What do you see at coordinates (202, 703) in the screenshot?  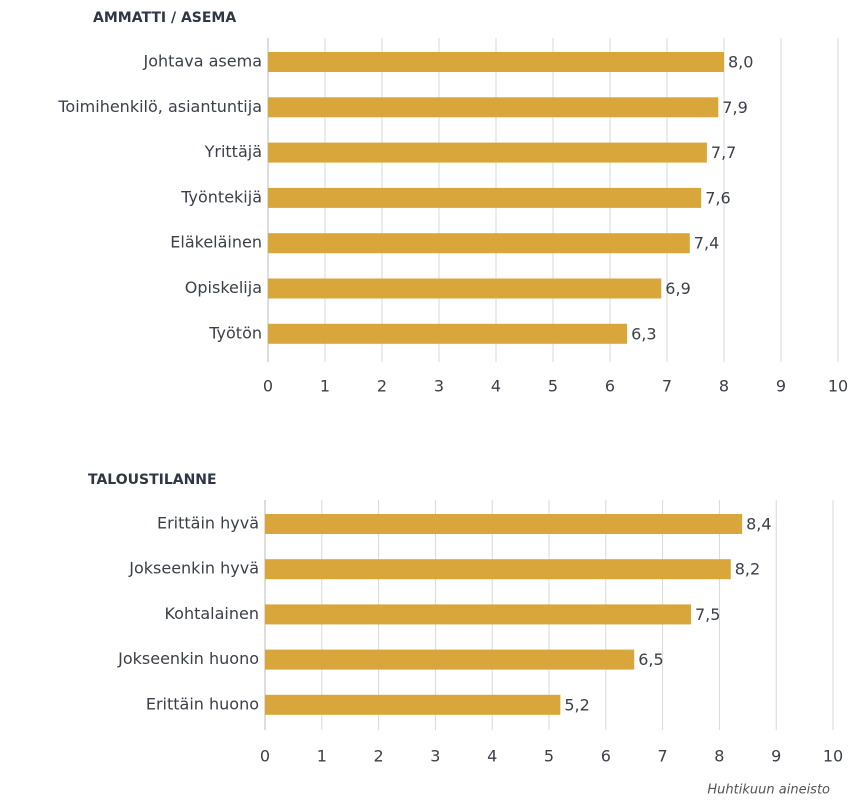 I see `y-tick-label: Erittäin huono` at bounding box center [202, 703].